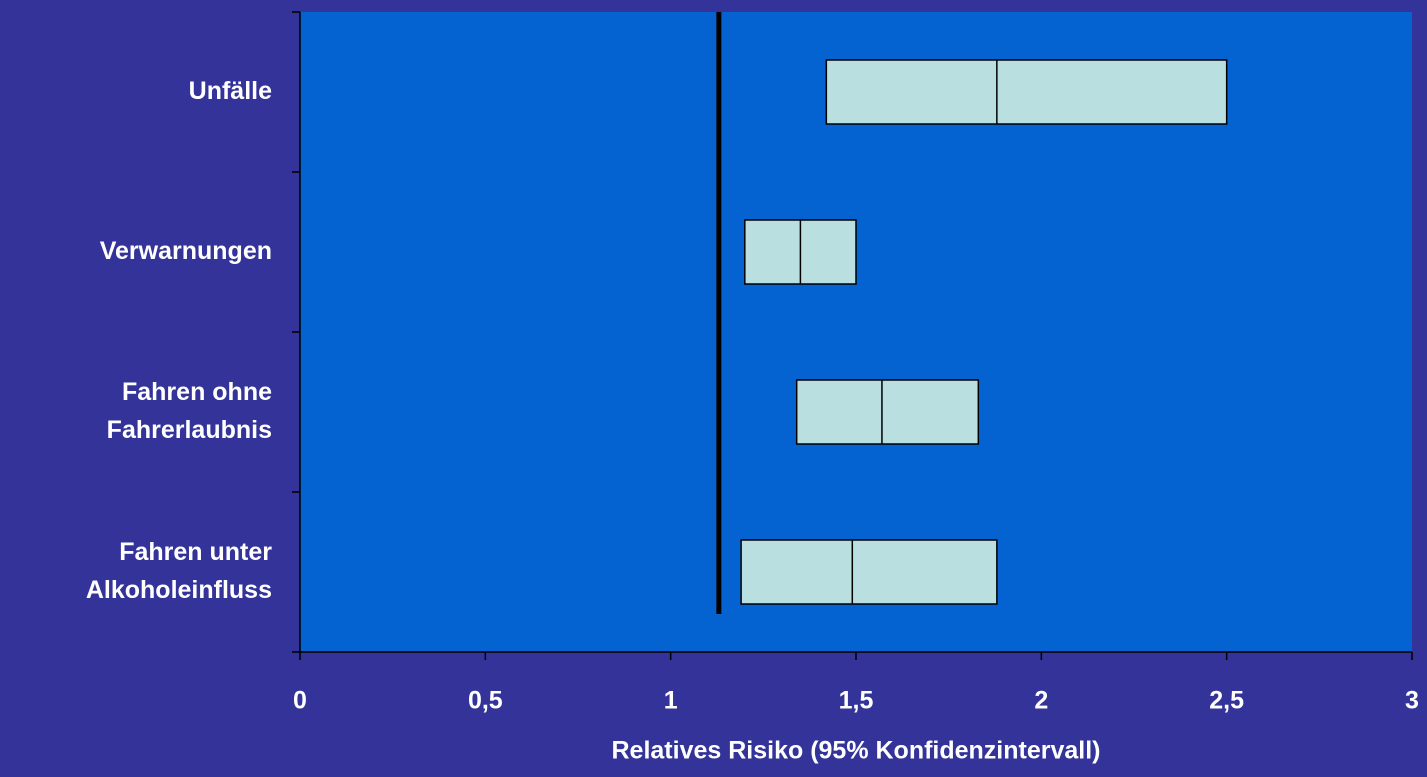 The height and width of the screenshot is (777, 1427). I want to click on label-line: Unfälle, so click(230, 91).